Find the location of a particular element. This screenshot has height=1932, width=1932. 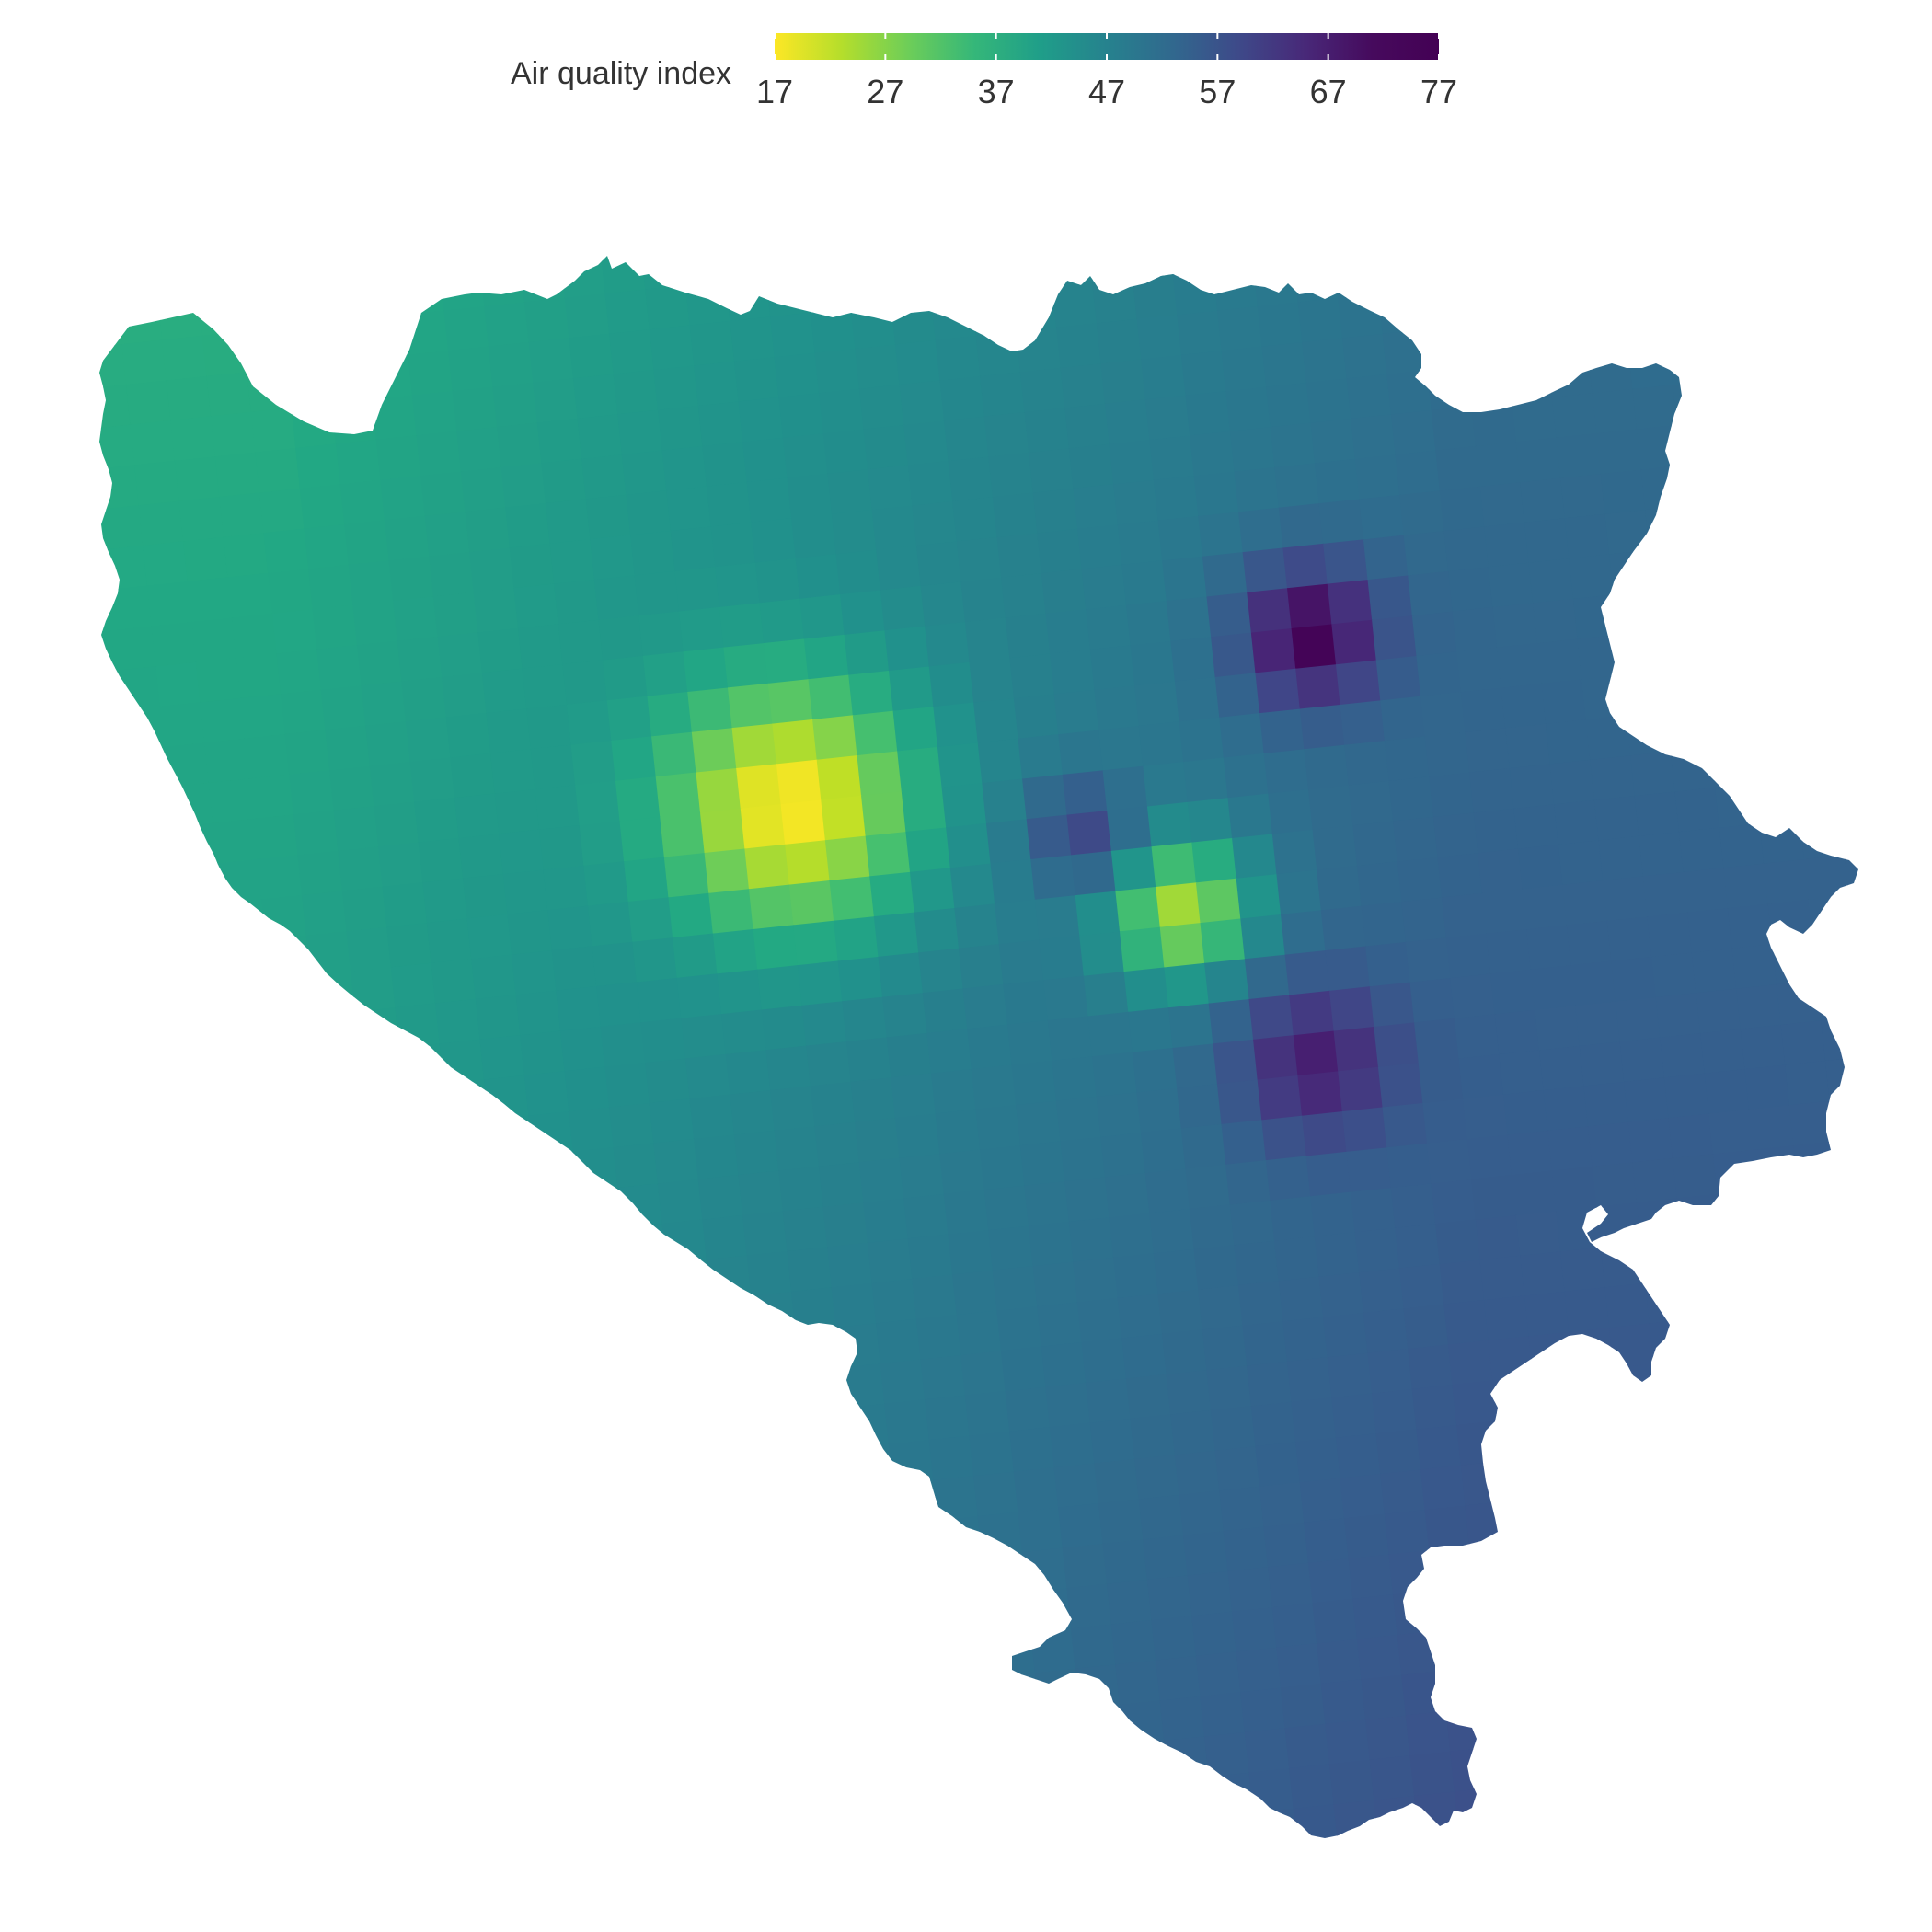

color-legend: Air quality index 17 27 37 47 57 67 77 is located at coordinates (984, 71).